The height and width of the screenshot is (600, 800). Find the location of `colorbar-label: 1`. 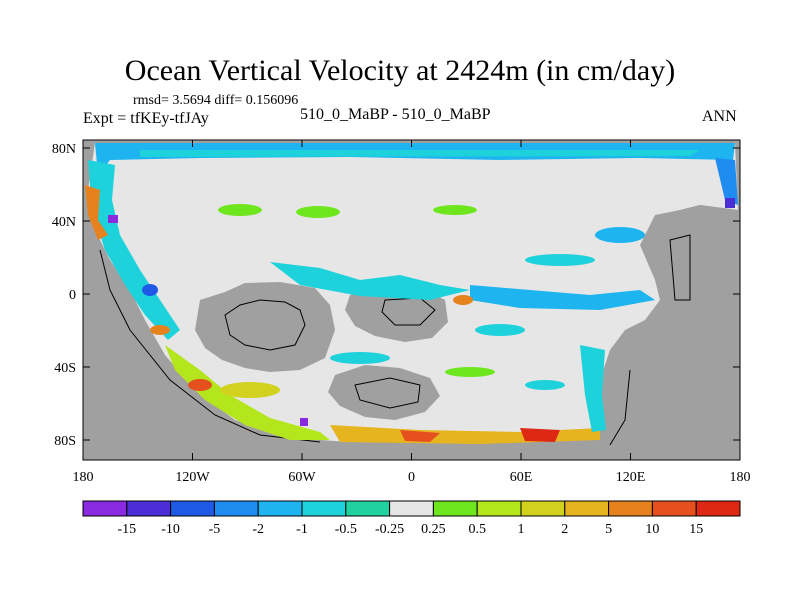

colorbar-label: 1 is located at coordinates (521, 529).